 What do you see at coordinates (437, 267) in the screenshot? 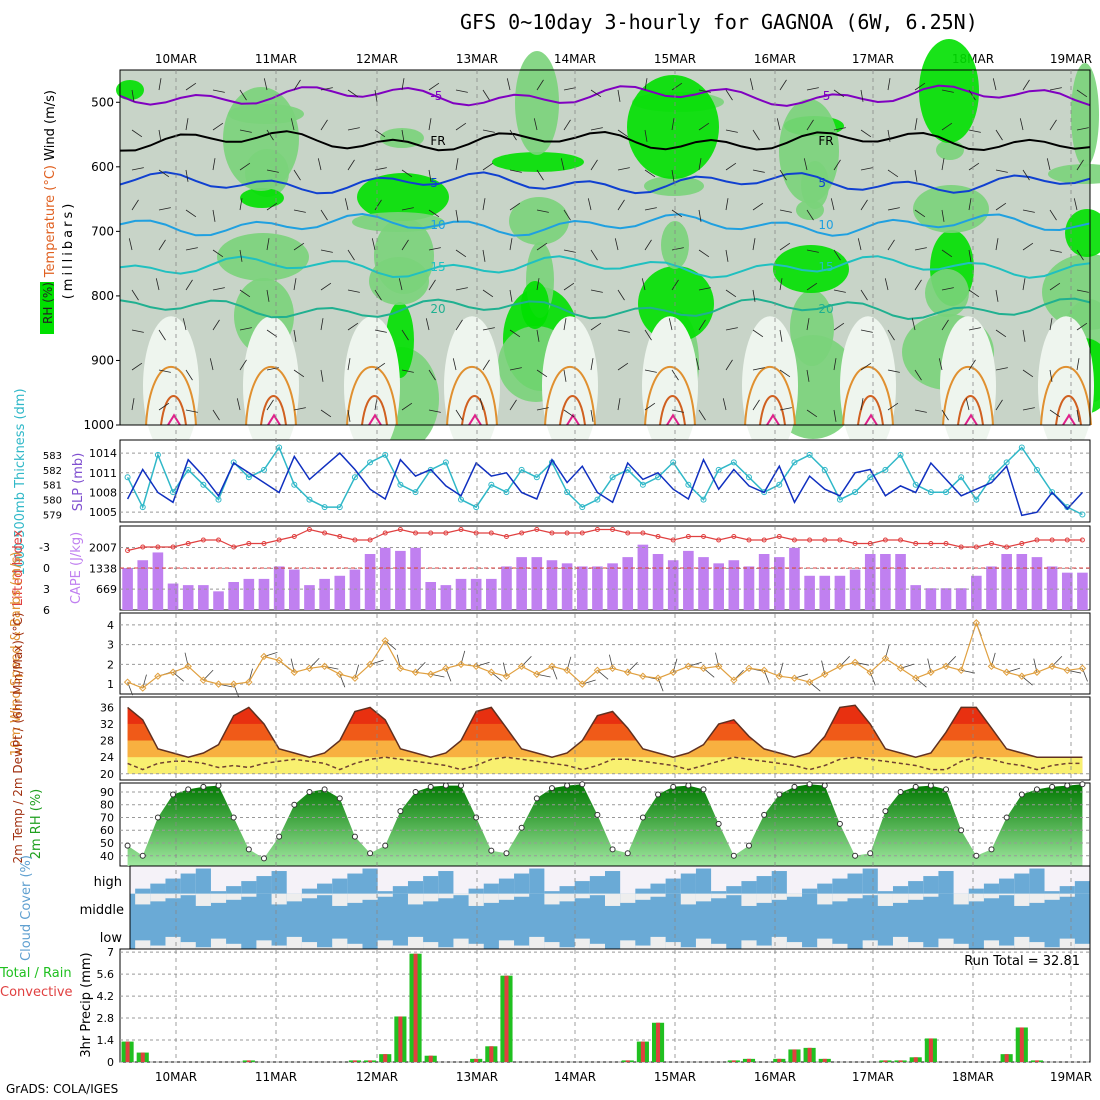
I see `isotherm-label: 15` at bounding box center [437, 267].